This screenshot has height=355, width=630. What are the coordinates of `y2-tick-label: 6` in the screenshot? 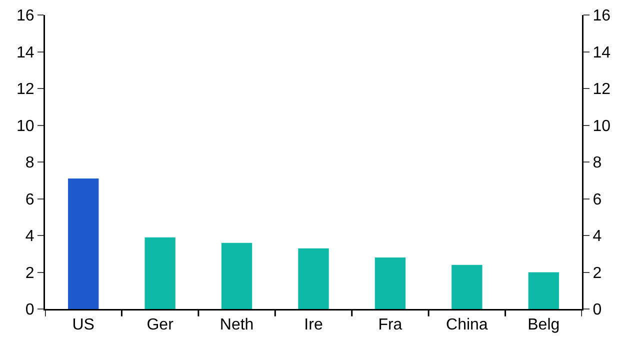 It's located at (597, 199).